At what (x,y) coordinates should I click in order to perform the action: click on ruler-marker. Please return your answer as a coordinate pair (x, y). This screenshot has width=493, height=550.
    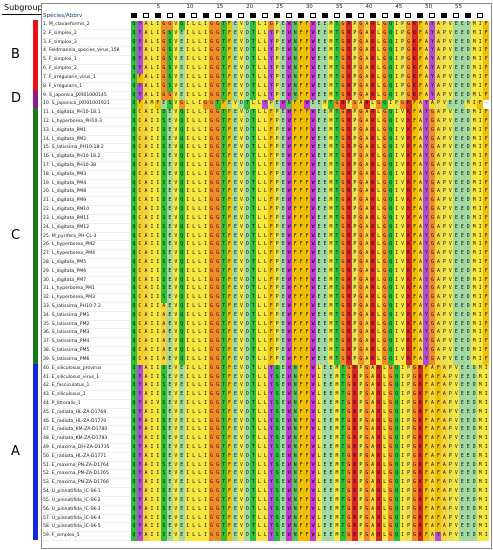
    Looking at the image, I should click on (444, 15).